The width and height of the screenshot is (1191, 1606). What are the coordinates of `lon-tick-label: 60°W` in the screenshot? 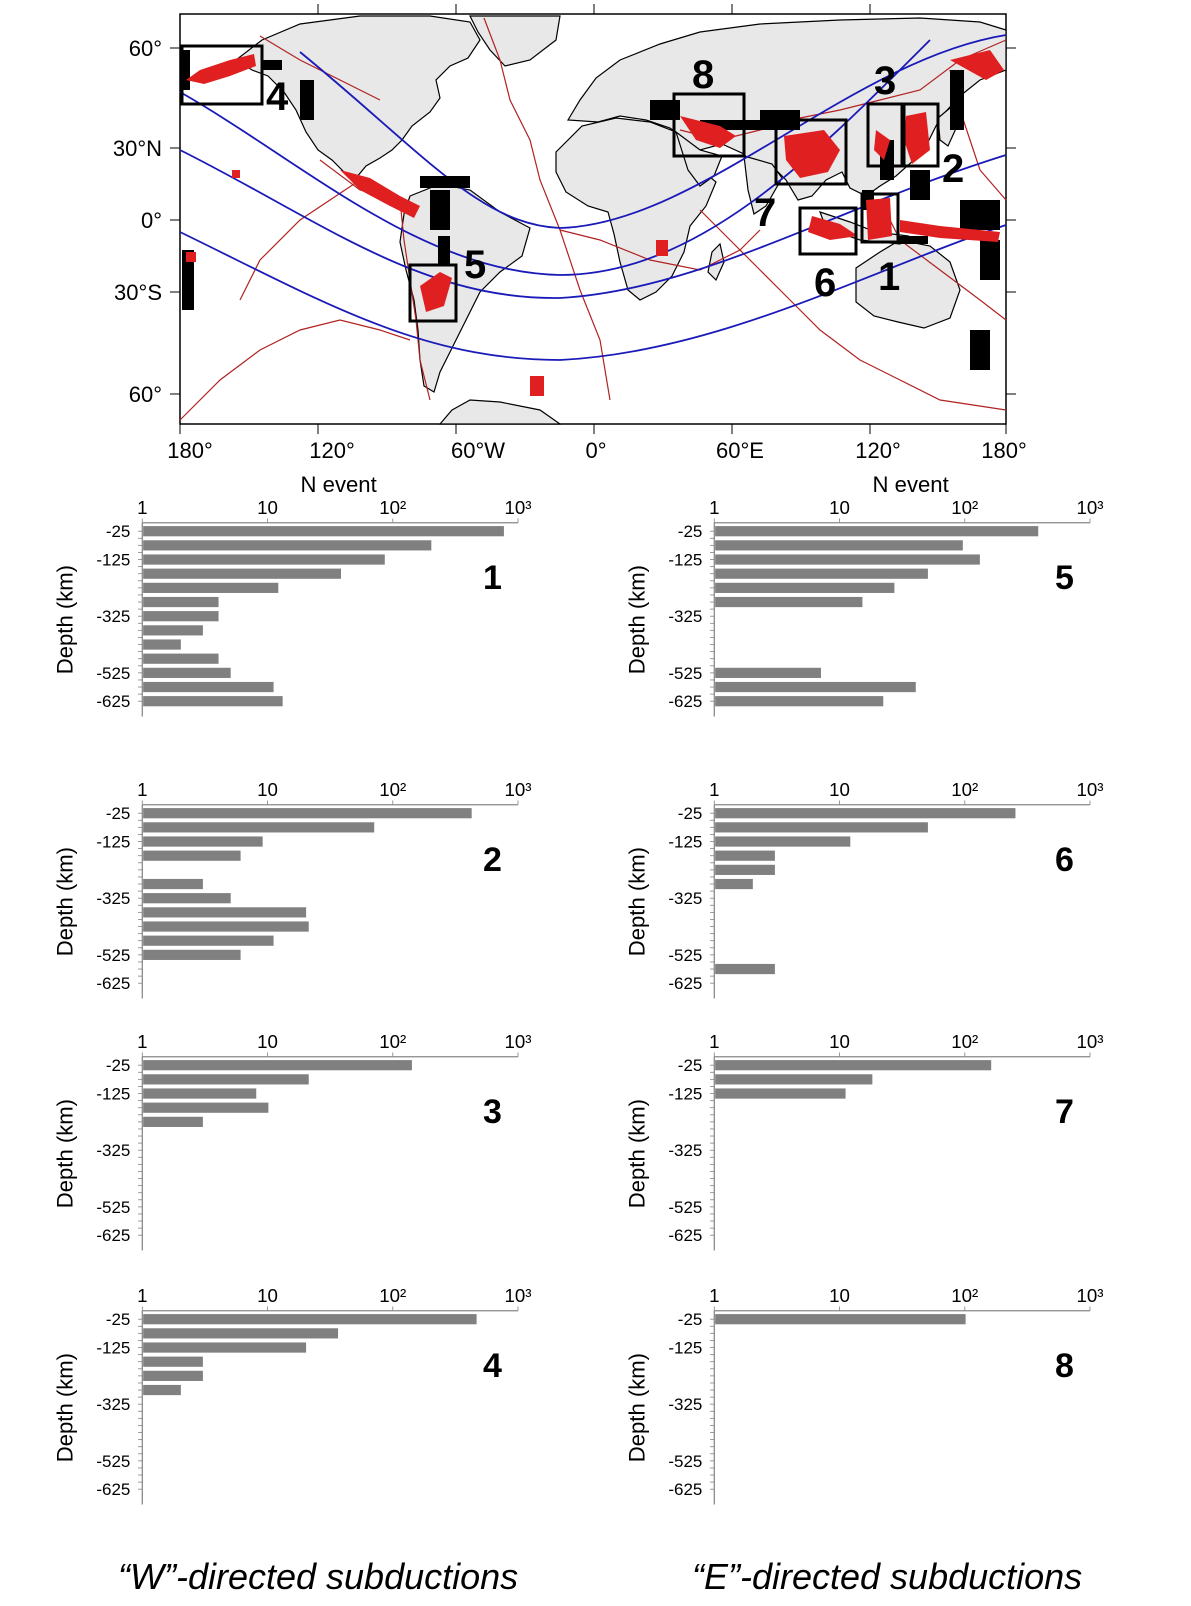 It's located at (478, 450).